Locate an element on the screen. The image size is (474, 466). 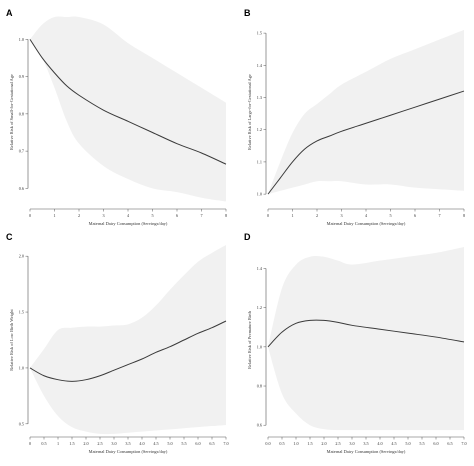
y-tick-label: 0.9 is located at coordinates (21, 76).